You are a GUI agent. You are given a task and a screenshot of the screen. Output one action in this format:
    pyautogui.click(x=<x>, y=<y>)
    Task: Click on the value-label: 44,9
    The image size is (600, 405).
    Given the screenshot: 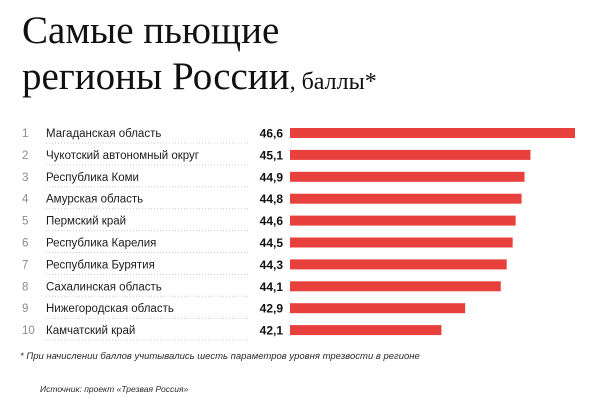 What is the action you would take?
    pyautogui.click(x=272, y=177)
    